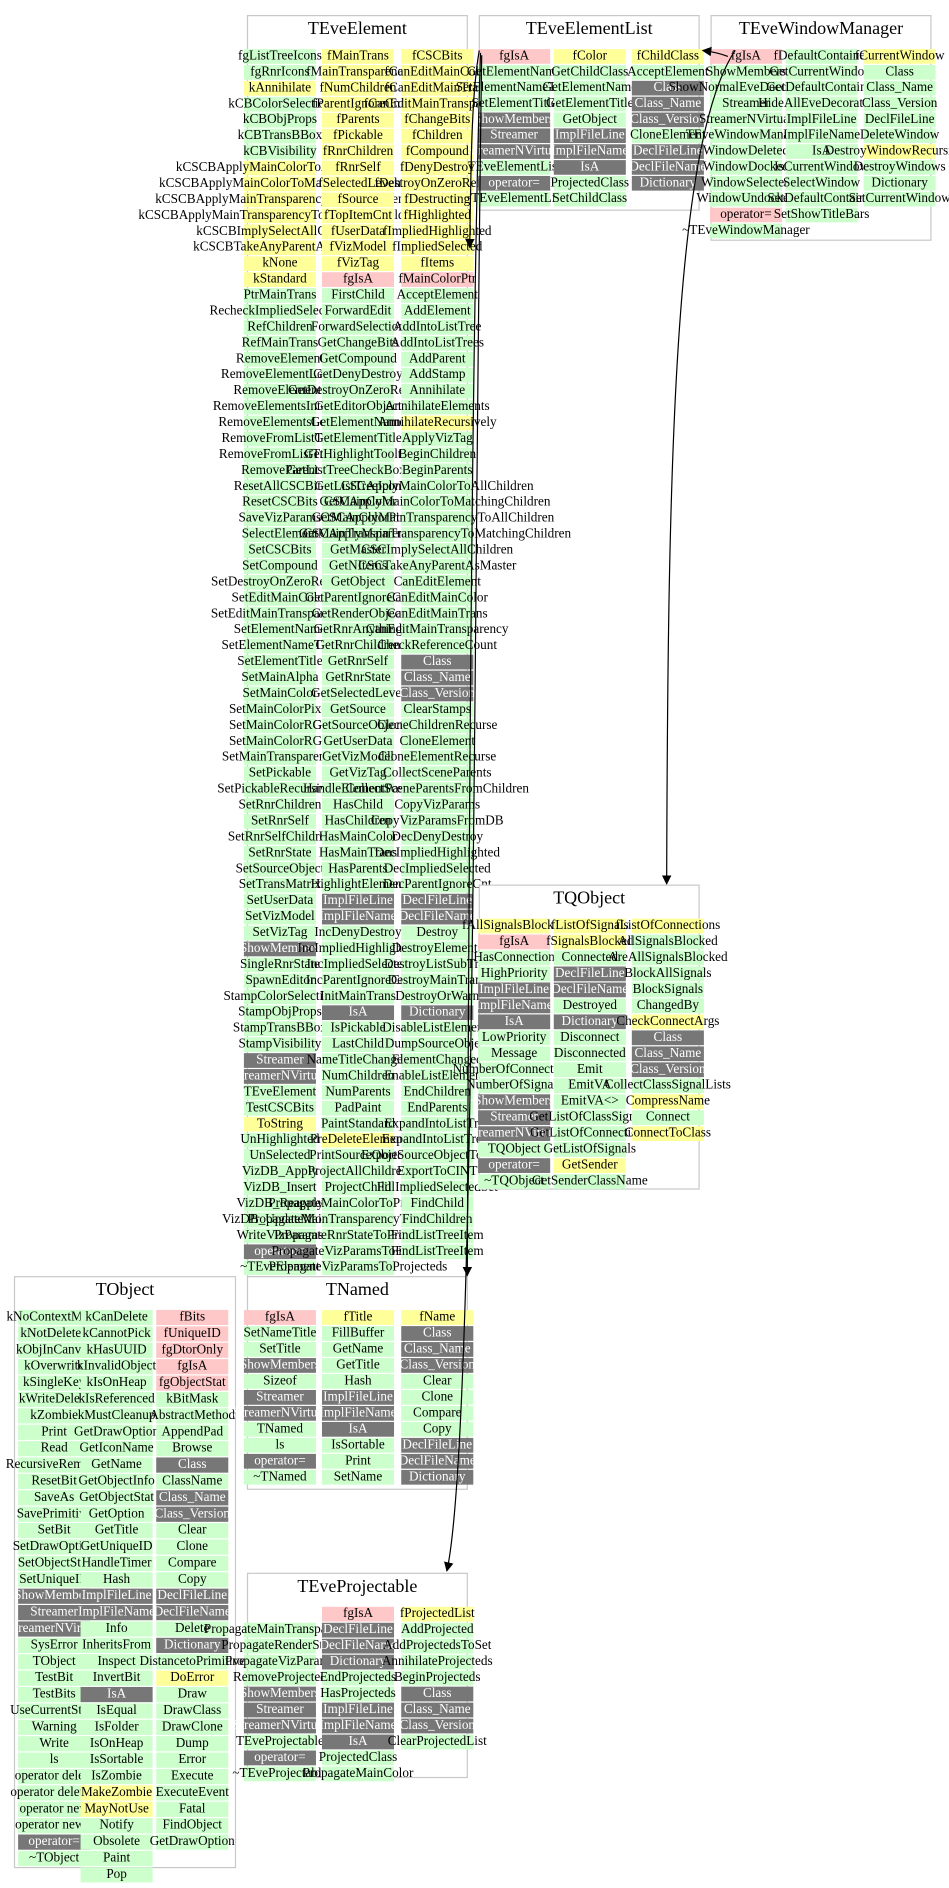 Image resolution: width=949 pixels, height=1888 pixels. What do you see at coordinates (358, 628) in the screenshot?
I see `member-name: GetRnrAnything` at bounding box center [358, 628].